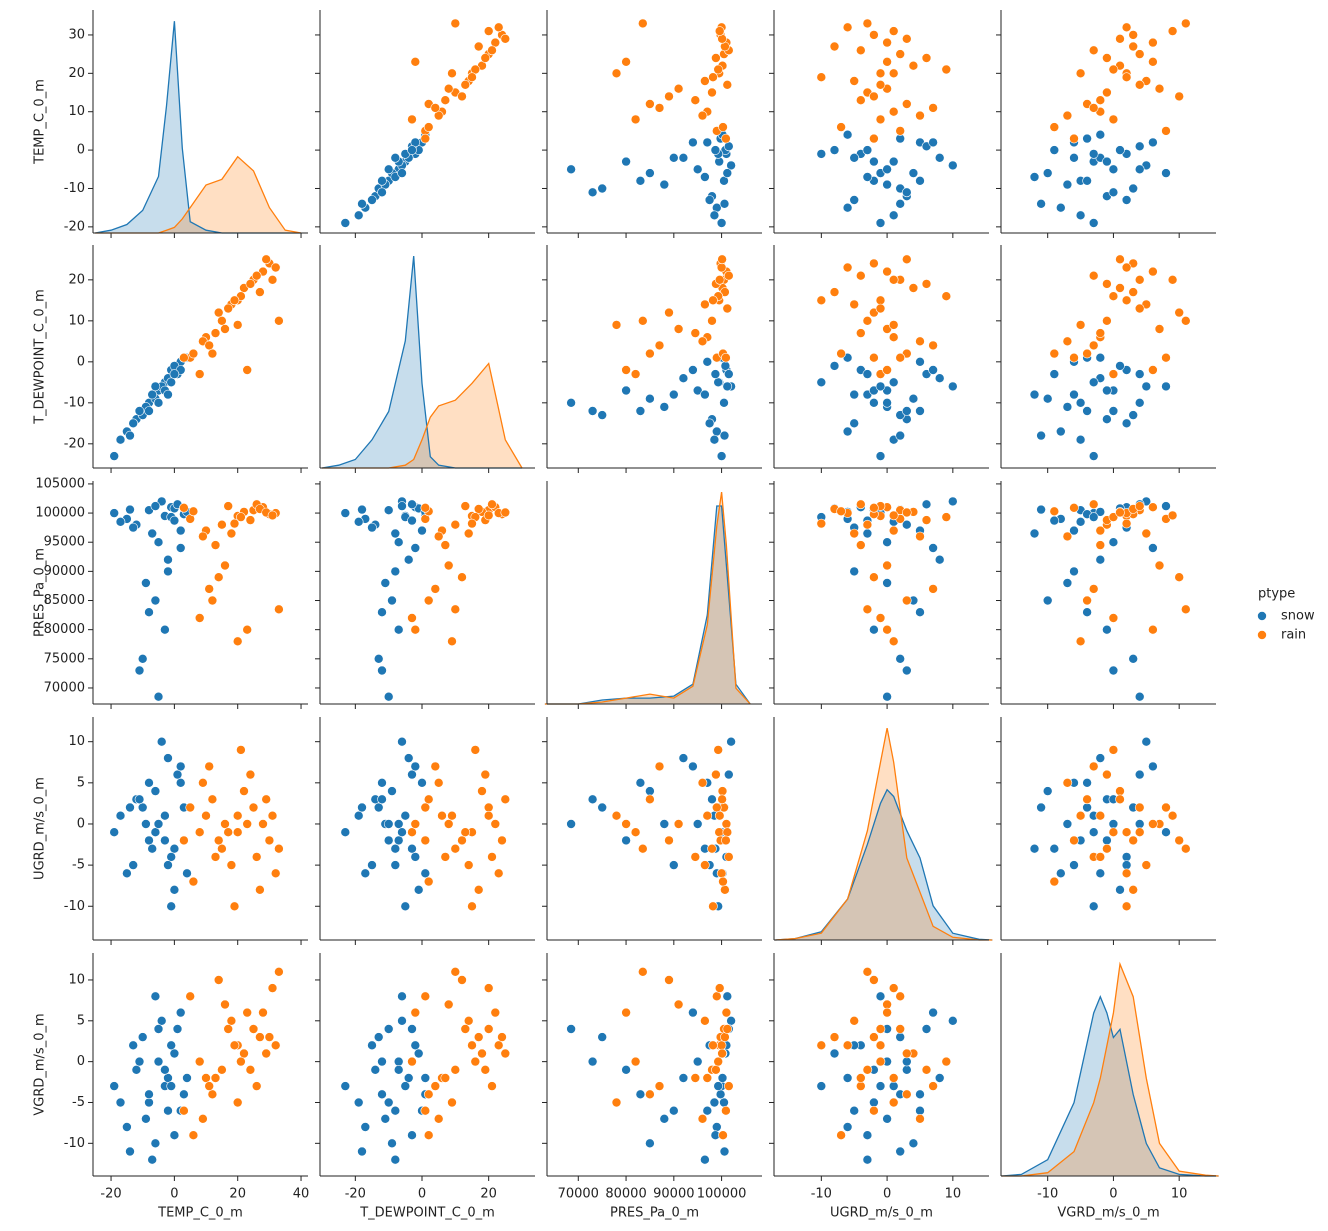  Describe the element at coordinates (81, 361) in the screenshot. I see `y-tick-label: 0` at that location.